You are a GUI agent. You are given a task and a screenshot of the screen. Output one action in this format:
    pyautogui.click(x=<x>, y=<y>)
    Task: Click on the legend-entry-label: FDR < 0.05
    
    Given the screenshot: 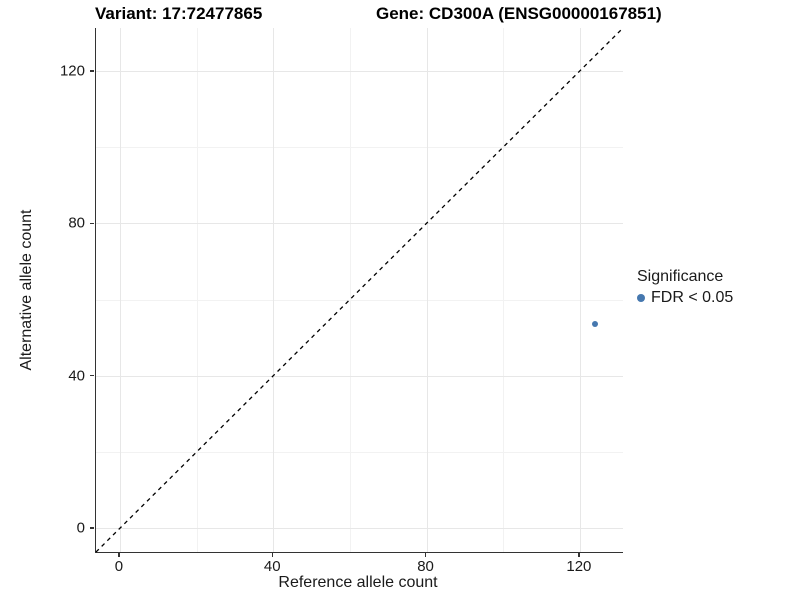 What is the action you would take?
    pyautogui.click(x=692, y=297)
    